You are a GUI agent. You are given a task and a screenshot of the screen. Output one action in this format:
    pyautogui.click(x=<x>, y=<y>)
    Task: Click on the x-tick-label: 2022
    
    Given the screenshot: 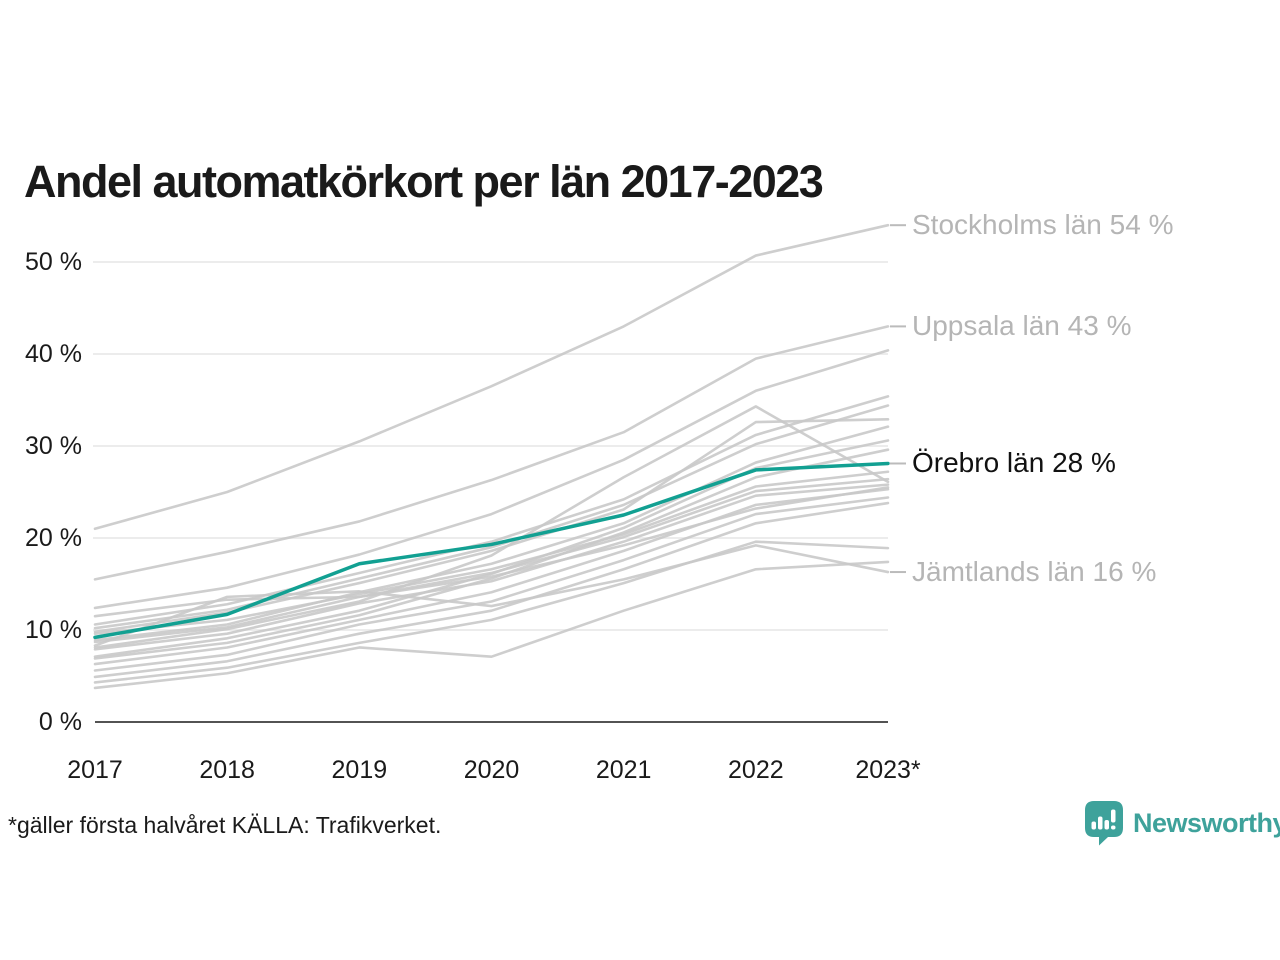 What is the action you would take?
    pyautogui.click(x=756, y=770)
    